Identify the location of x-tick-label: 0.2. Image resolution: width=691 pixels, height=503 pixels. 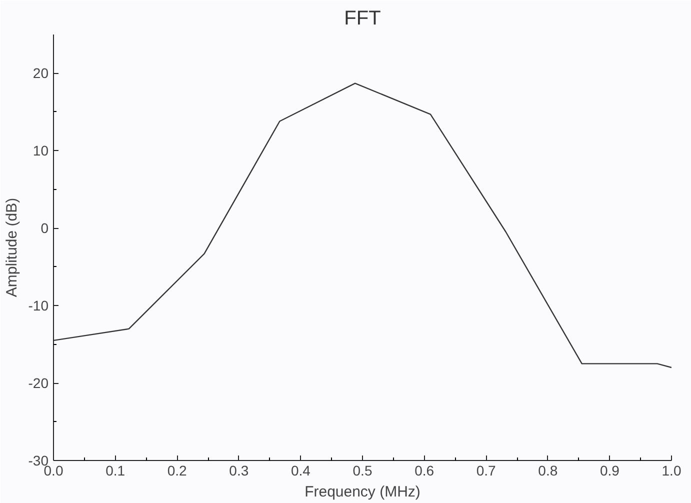
(177, 470).